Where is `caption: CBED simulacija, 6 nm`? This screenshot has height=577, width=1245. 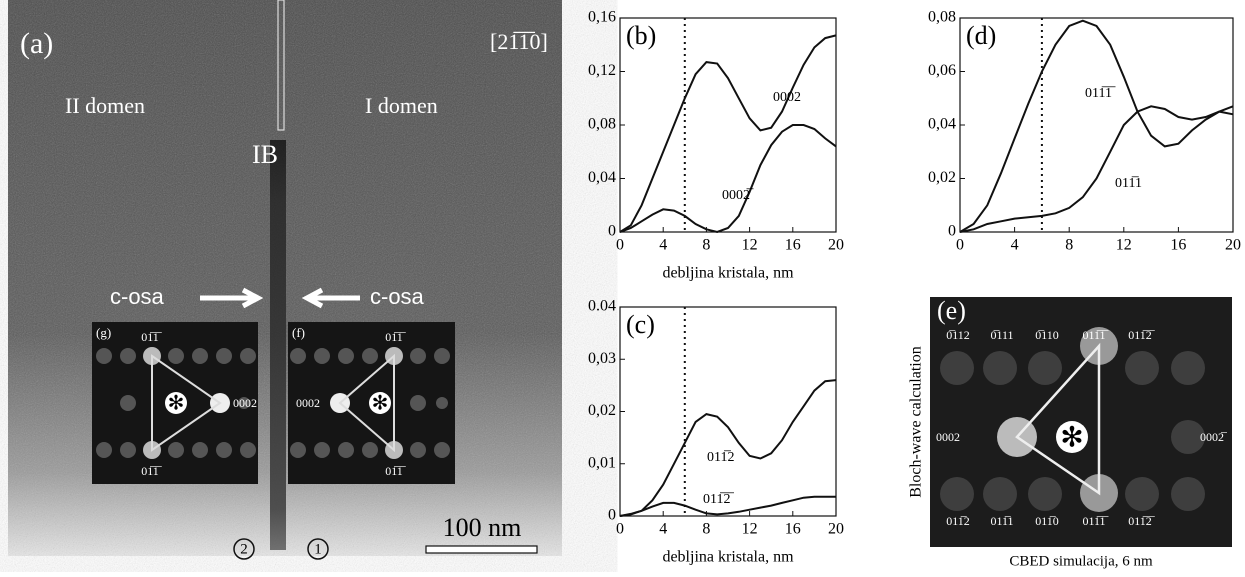 caption: CBED simulacija, 6 nm is located at coordinates (1081, 561).